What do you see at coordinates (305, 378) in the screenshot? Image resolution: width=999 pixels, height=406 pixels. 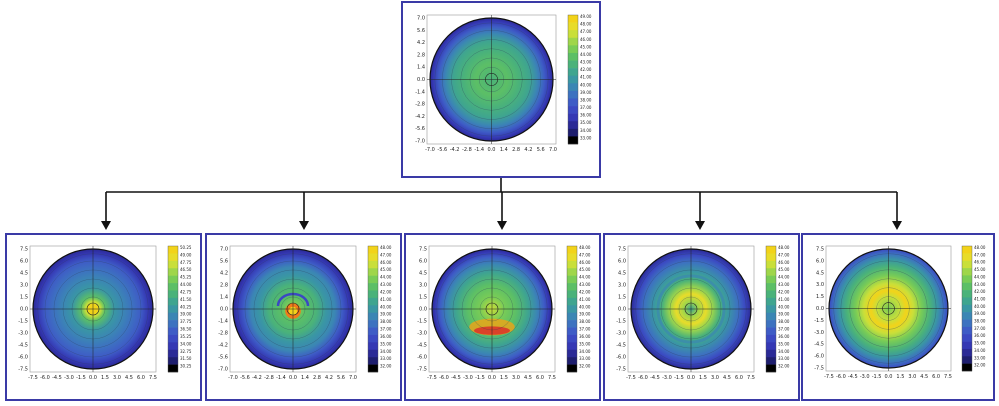 I see `x-tick-label: 1.4` at bounding box center [305, 378].